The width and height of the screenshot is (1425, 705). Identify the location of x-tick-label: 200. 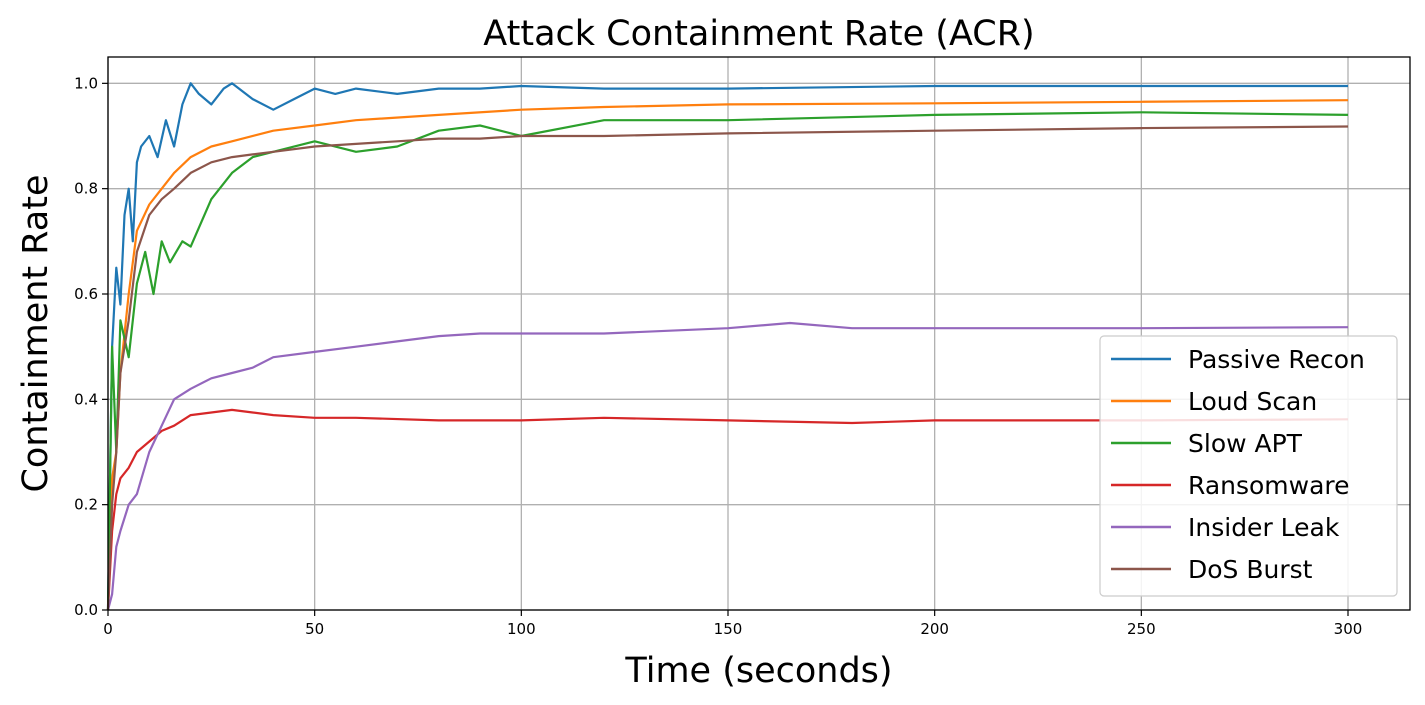
(934, 629).